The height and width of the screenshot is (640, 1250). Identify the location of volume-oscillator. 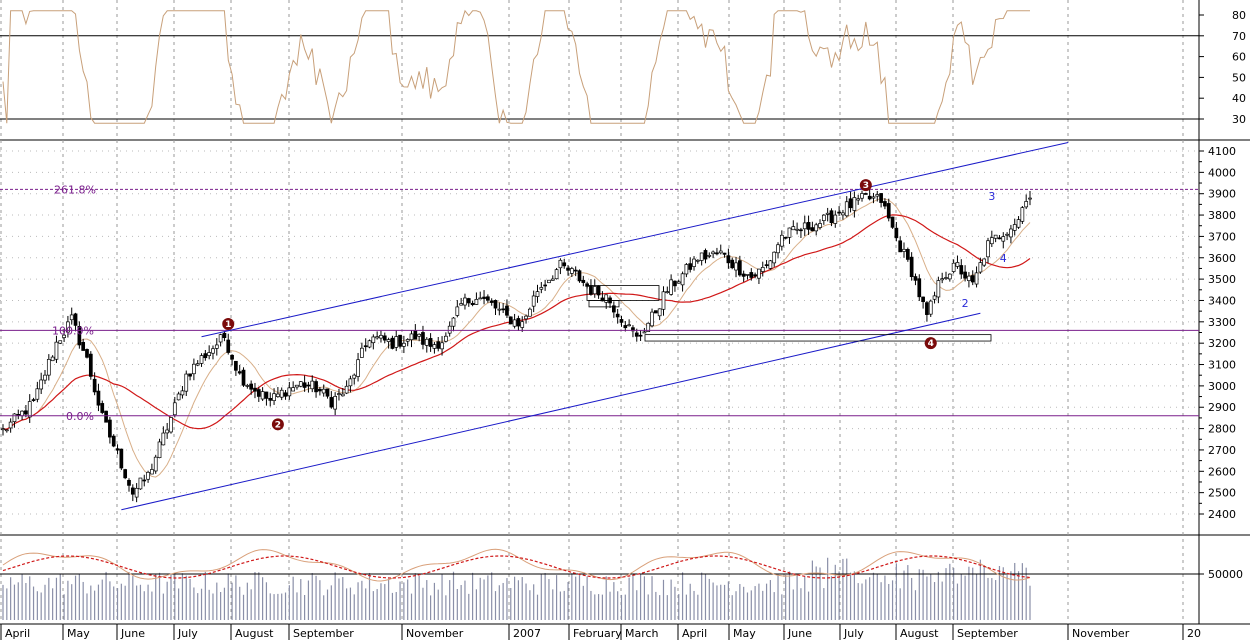
(516, 565).